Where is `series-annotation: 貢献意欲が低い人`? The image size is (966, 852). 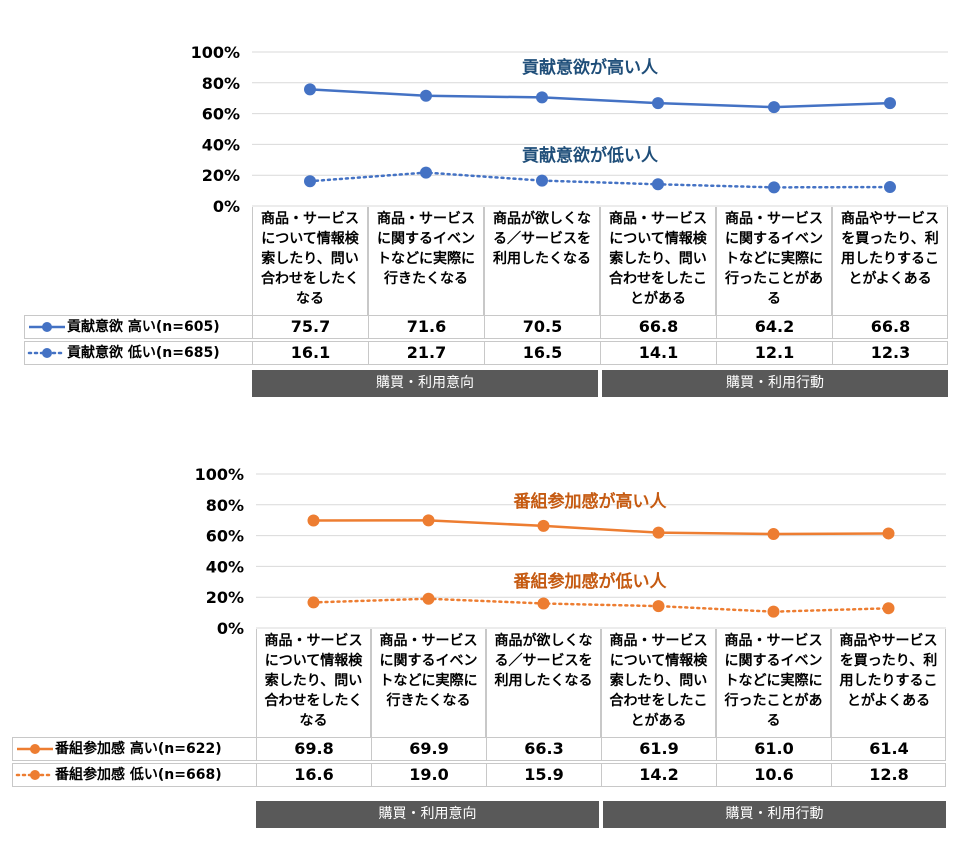
series-annotation: 貢献意欲が低い人 is located at coordinates (590, 155).